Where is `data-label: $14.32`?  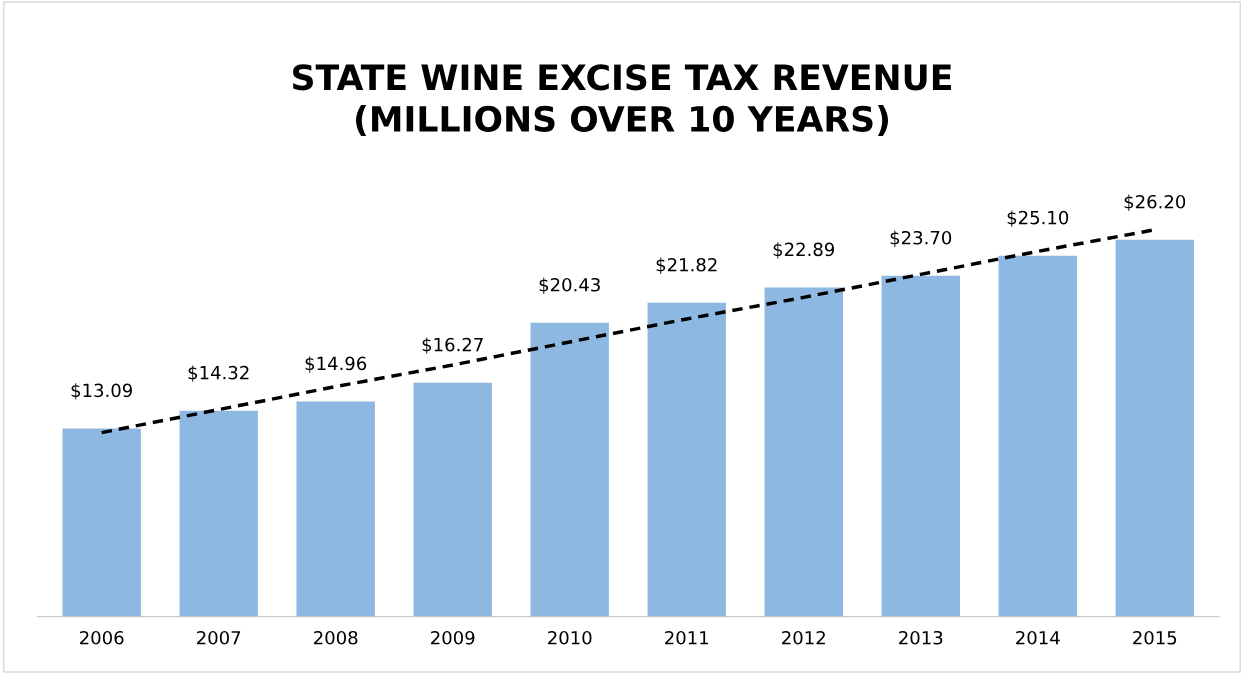
data-label: $14.32 is located at coordinates (218, 373).